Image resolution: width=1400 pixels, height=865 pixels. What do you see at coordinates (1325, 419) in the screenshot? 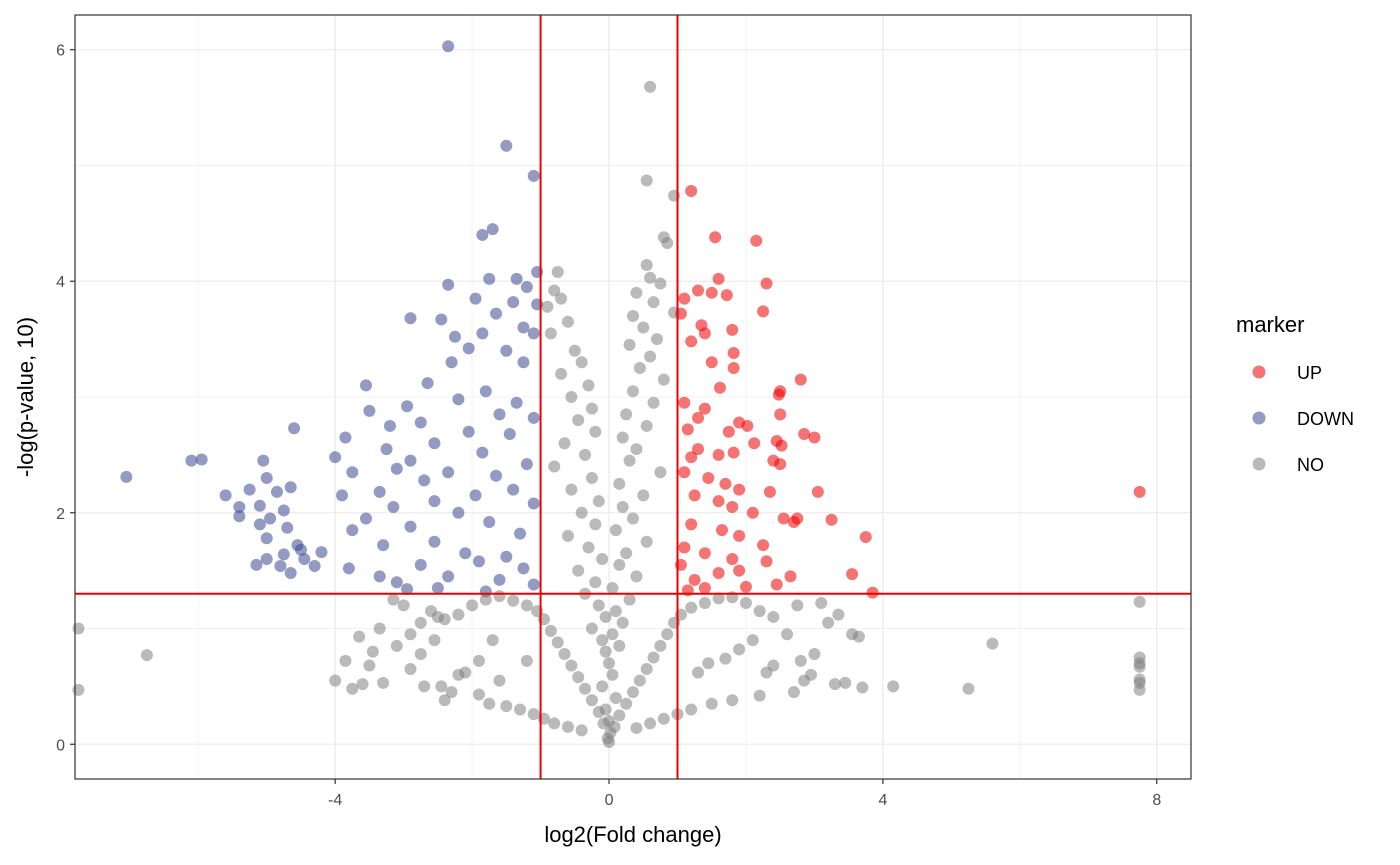
I see `legend-label: DOWN` at bounding box center [1325, 419].